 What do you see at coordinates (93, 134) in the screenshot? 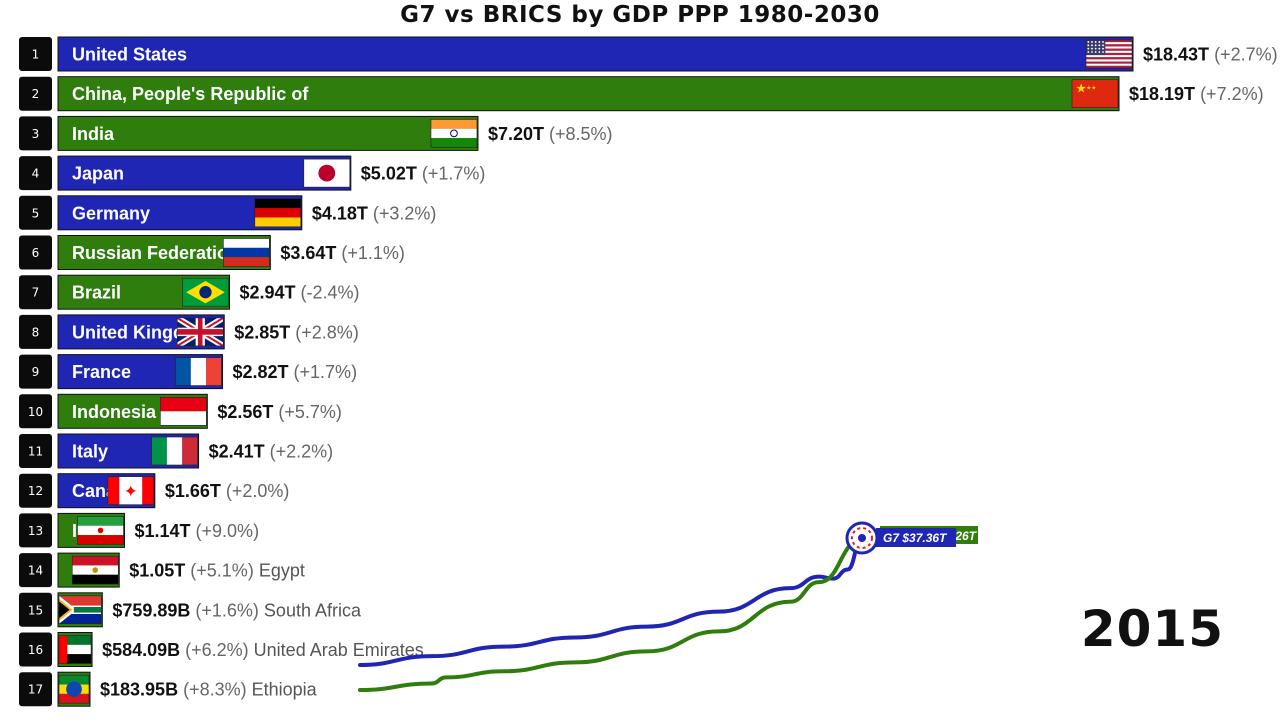
I see `country-name: India` at bounding box center [93, 134].